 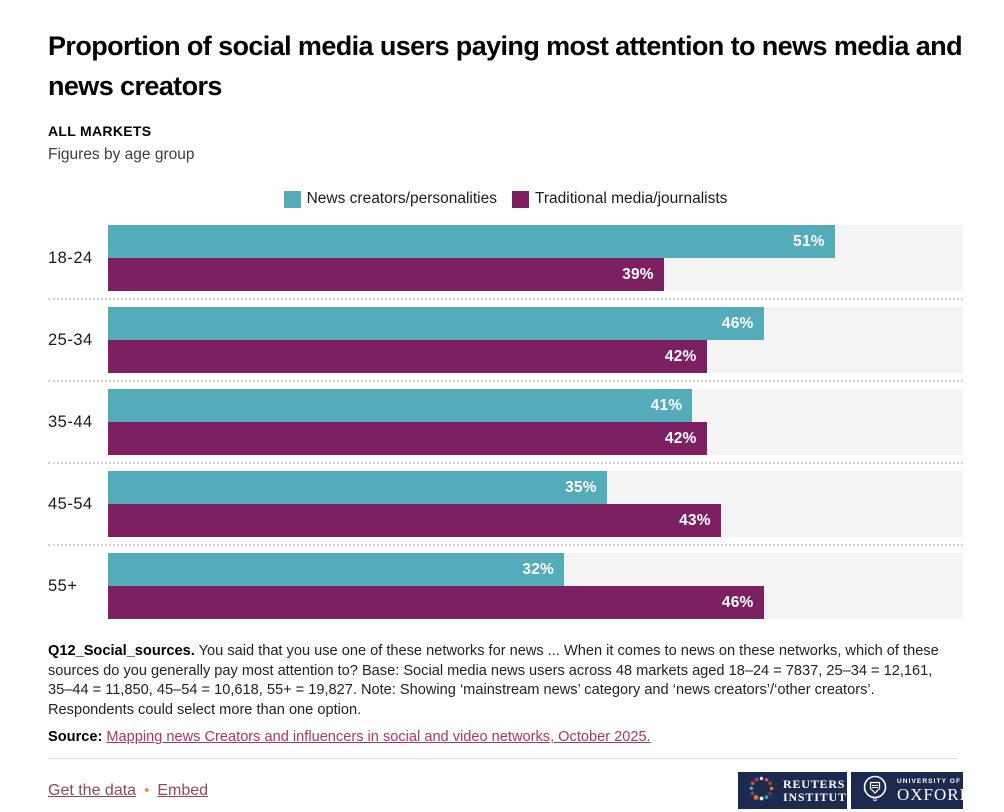 I want to click on legend-label: Traditional media/journalists, so click(x=631, y=198).